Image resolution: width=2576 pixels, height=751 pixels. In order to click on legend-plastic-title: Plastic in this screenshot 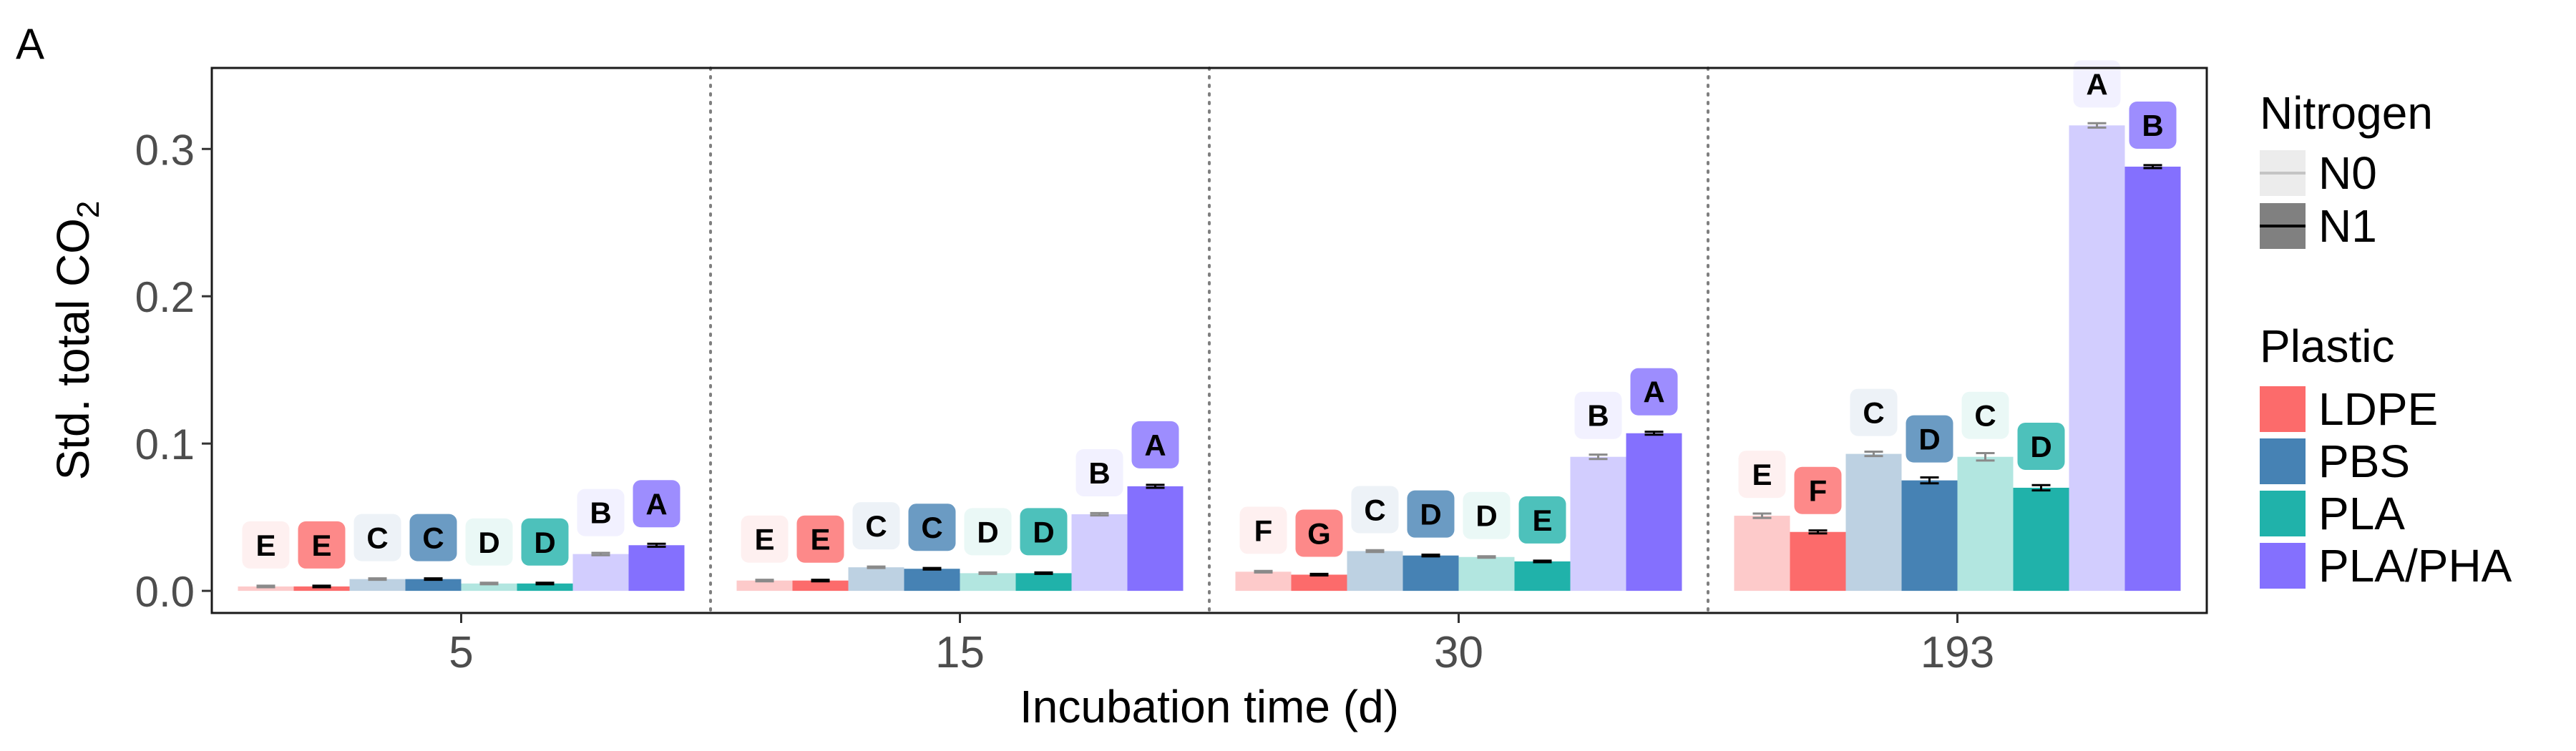, I will do `click(2327, 346)`.